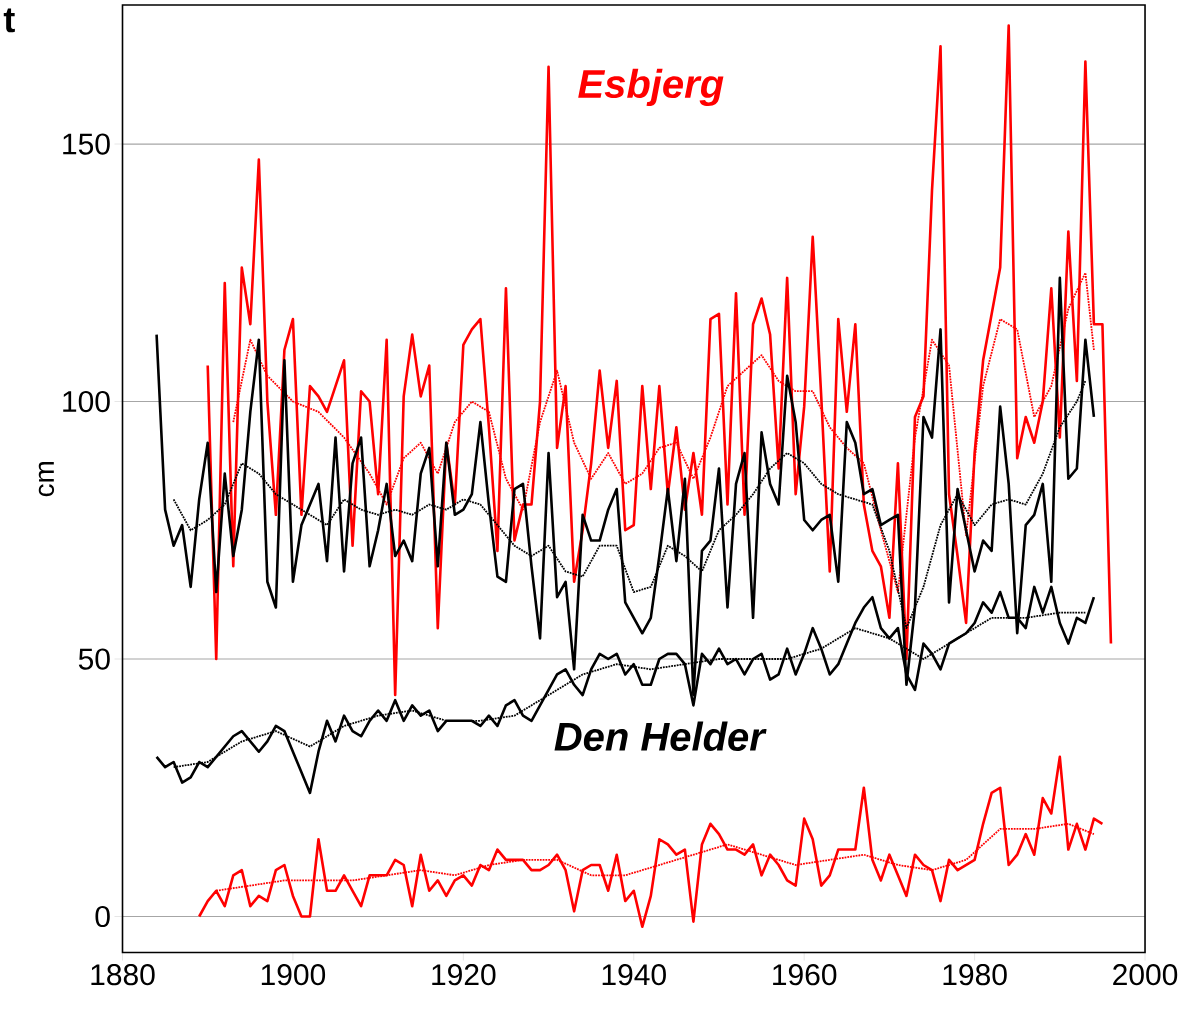 The height and width of the screenshot is (1025, 1189). I want to click on x-tick-label: 1980, so click(975, 975).